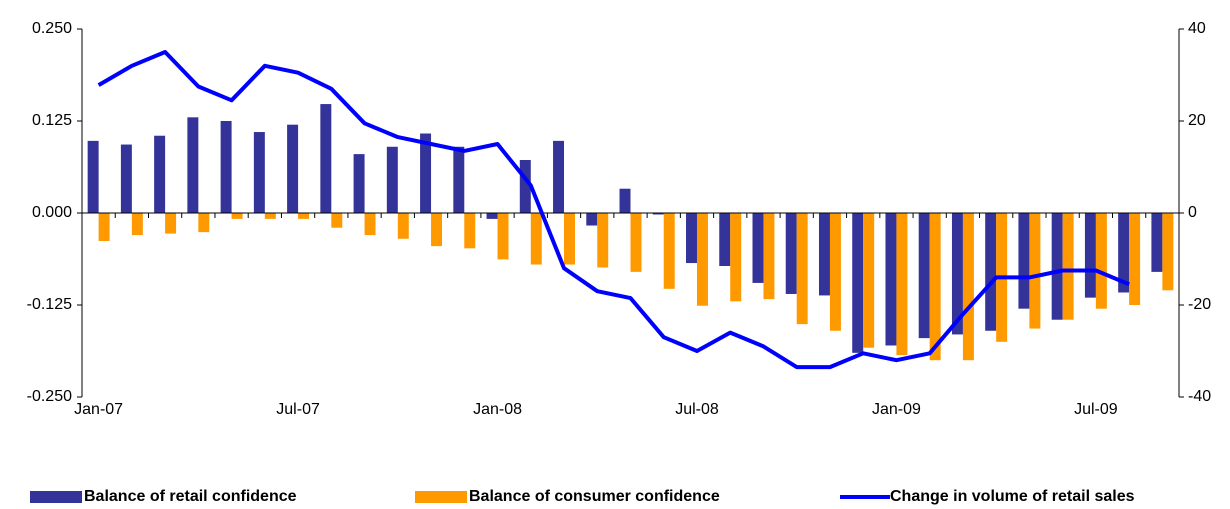 Image resolution: width=1230 pixels, height=509 pixels. I want to click on y2-tick-label: 20, so click(1197, 120).